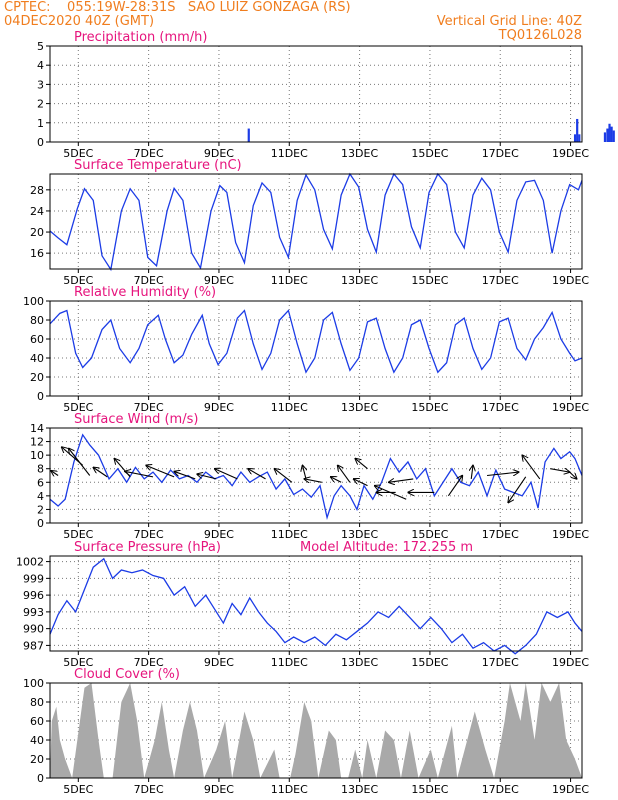  What do you see at coordinates (40, 482) in the screenshot?
I see `y-tick-label: 6` at bounding box center [40, 482].